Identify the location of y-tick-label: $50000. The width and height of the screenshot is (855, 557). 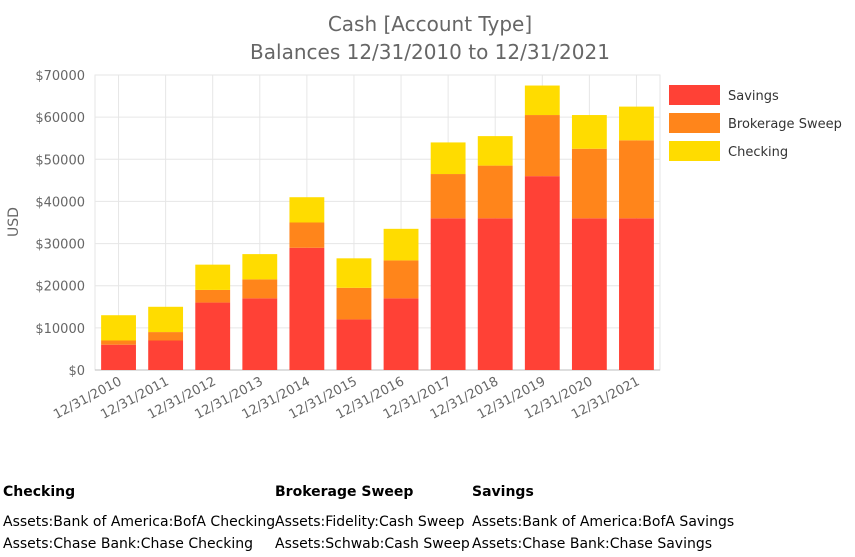
(60, 160).